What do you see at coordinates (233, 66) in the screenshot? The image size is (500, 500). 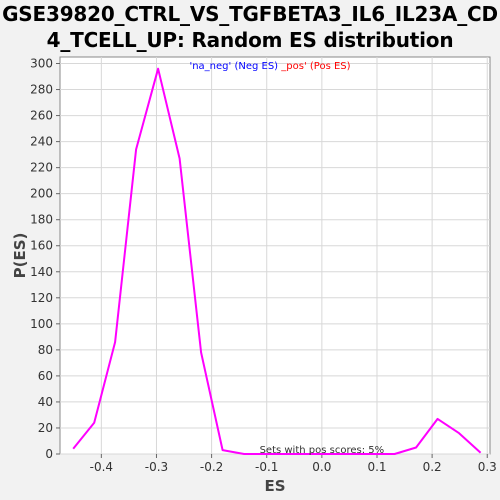 I see `legend-neg-label: 'na_neg' (Neg ES)` at bounding box center [233, 66].